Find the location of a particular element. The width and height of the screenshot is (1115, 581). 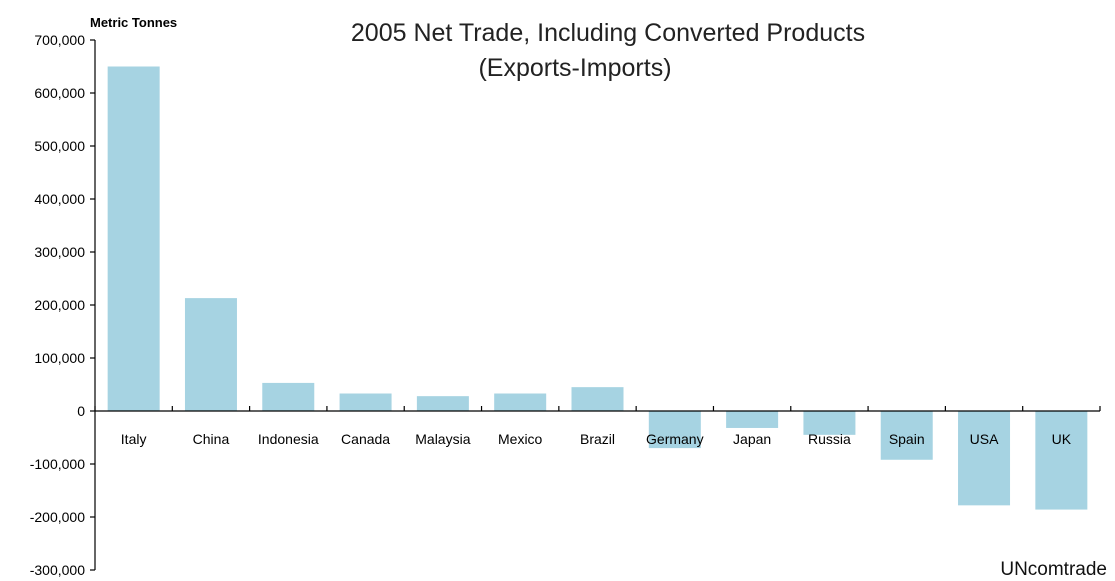

bar-uk is located at coordinates (1061, 460).